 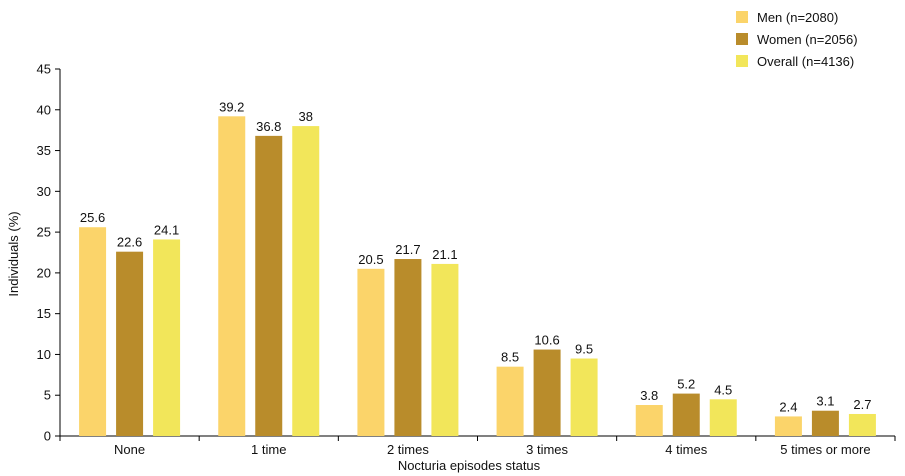 What do you see at coordinates (268, 126) in the screenshot?
I see `data-label: 36.8` at bounding box center [268, 126].